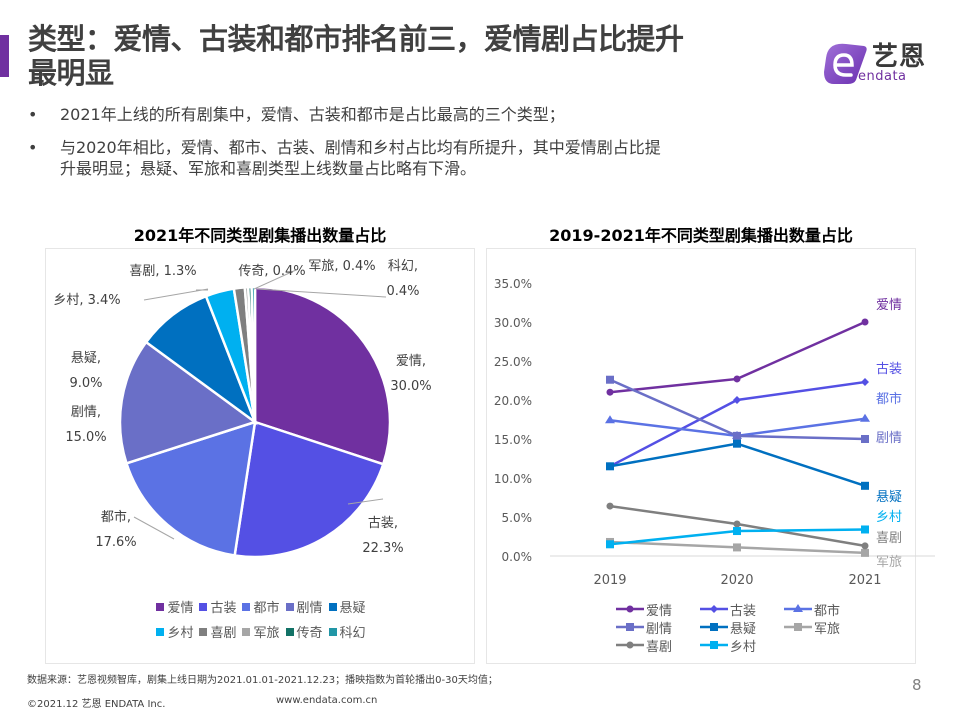  I want to click on pie-data-label: 爱情,, so click(411, 361).